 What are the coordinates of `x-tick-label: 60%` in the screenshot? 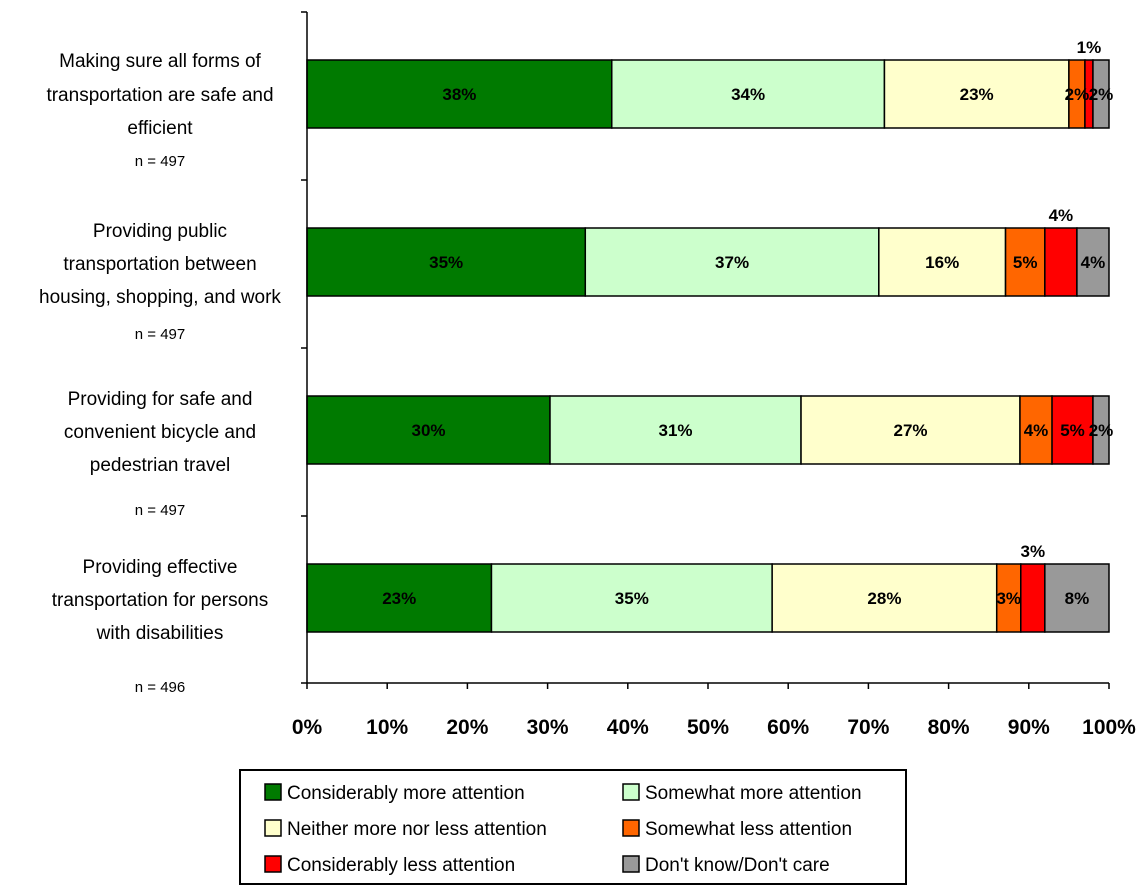 It's located at (788, 727).